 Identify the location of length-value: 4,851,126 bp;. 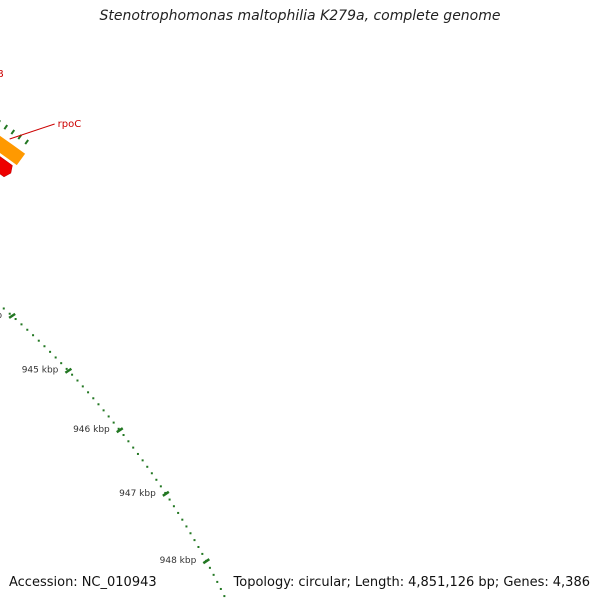
(454, 582).